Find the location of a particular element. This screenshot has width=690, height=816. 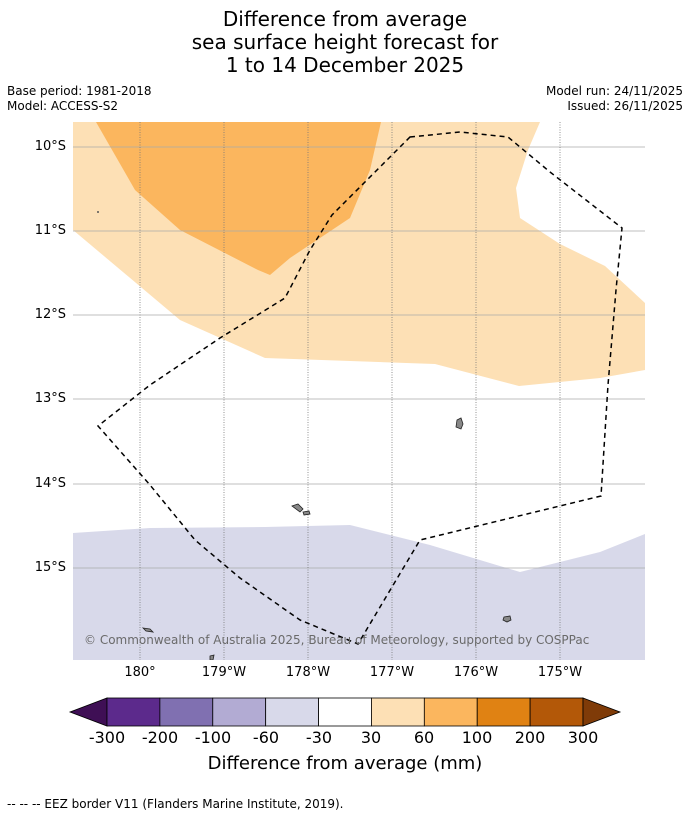

title-line-2: sea surface height forecast for is located at coordinates (345, 42).